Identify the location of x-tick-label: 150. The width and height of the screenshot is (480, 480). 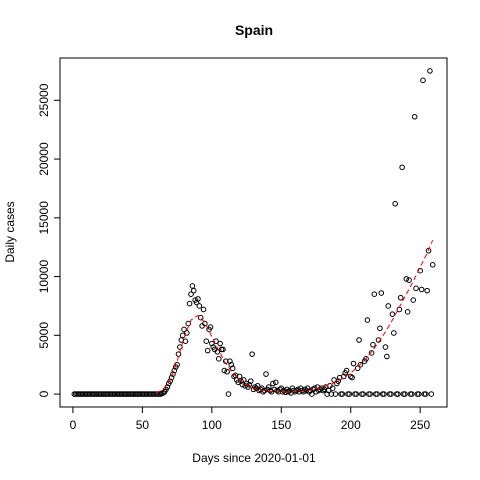
(281, 425).